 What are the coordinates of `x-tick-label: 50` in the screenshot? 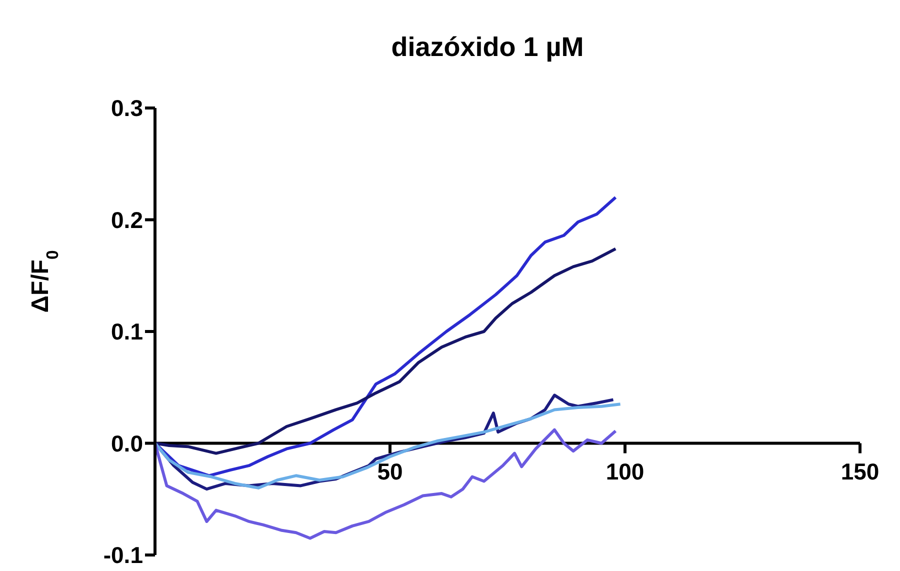 It's located at (390, 471).